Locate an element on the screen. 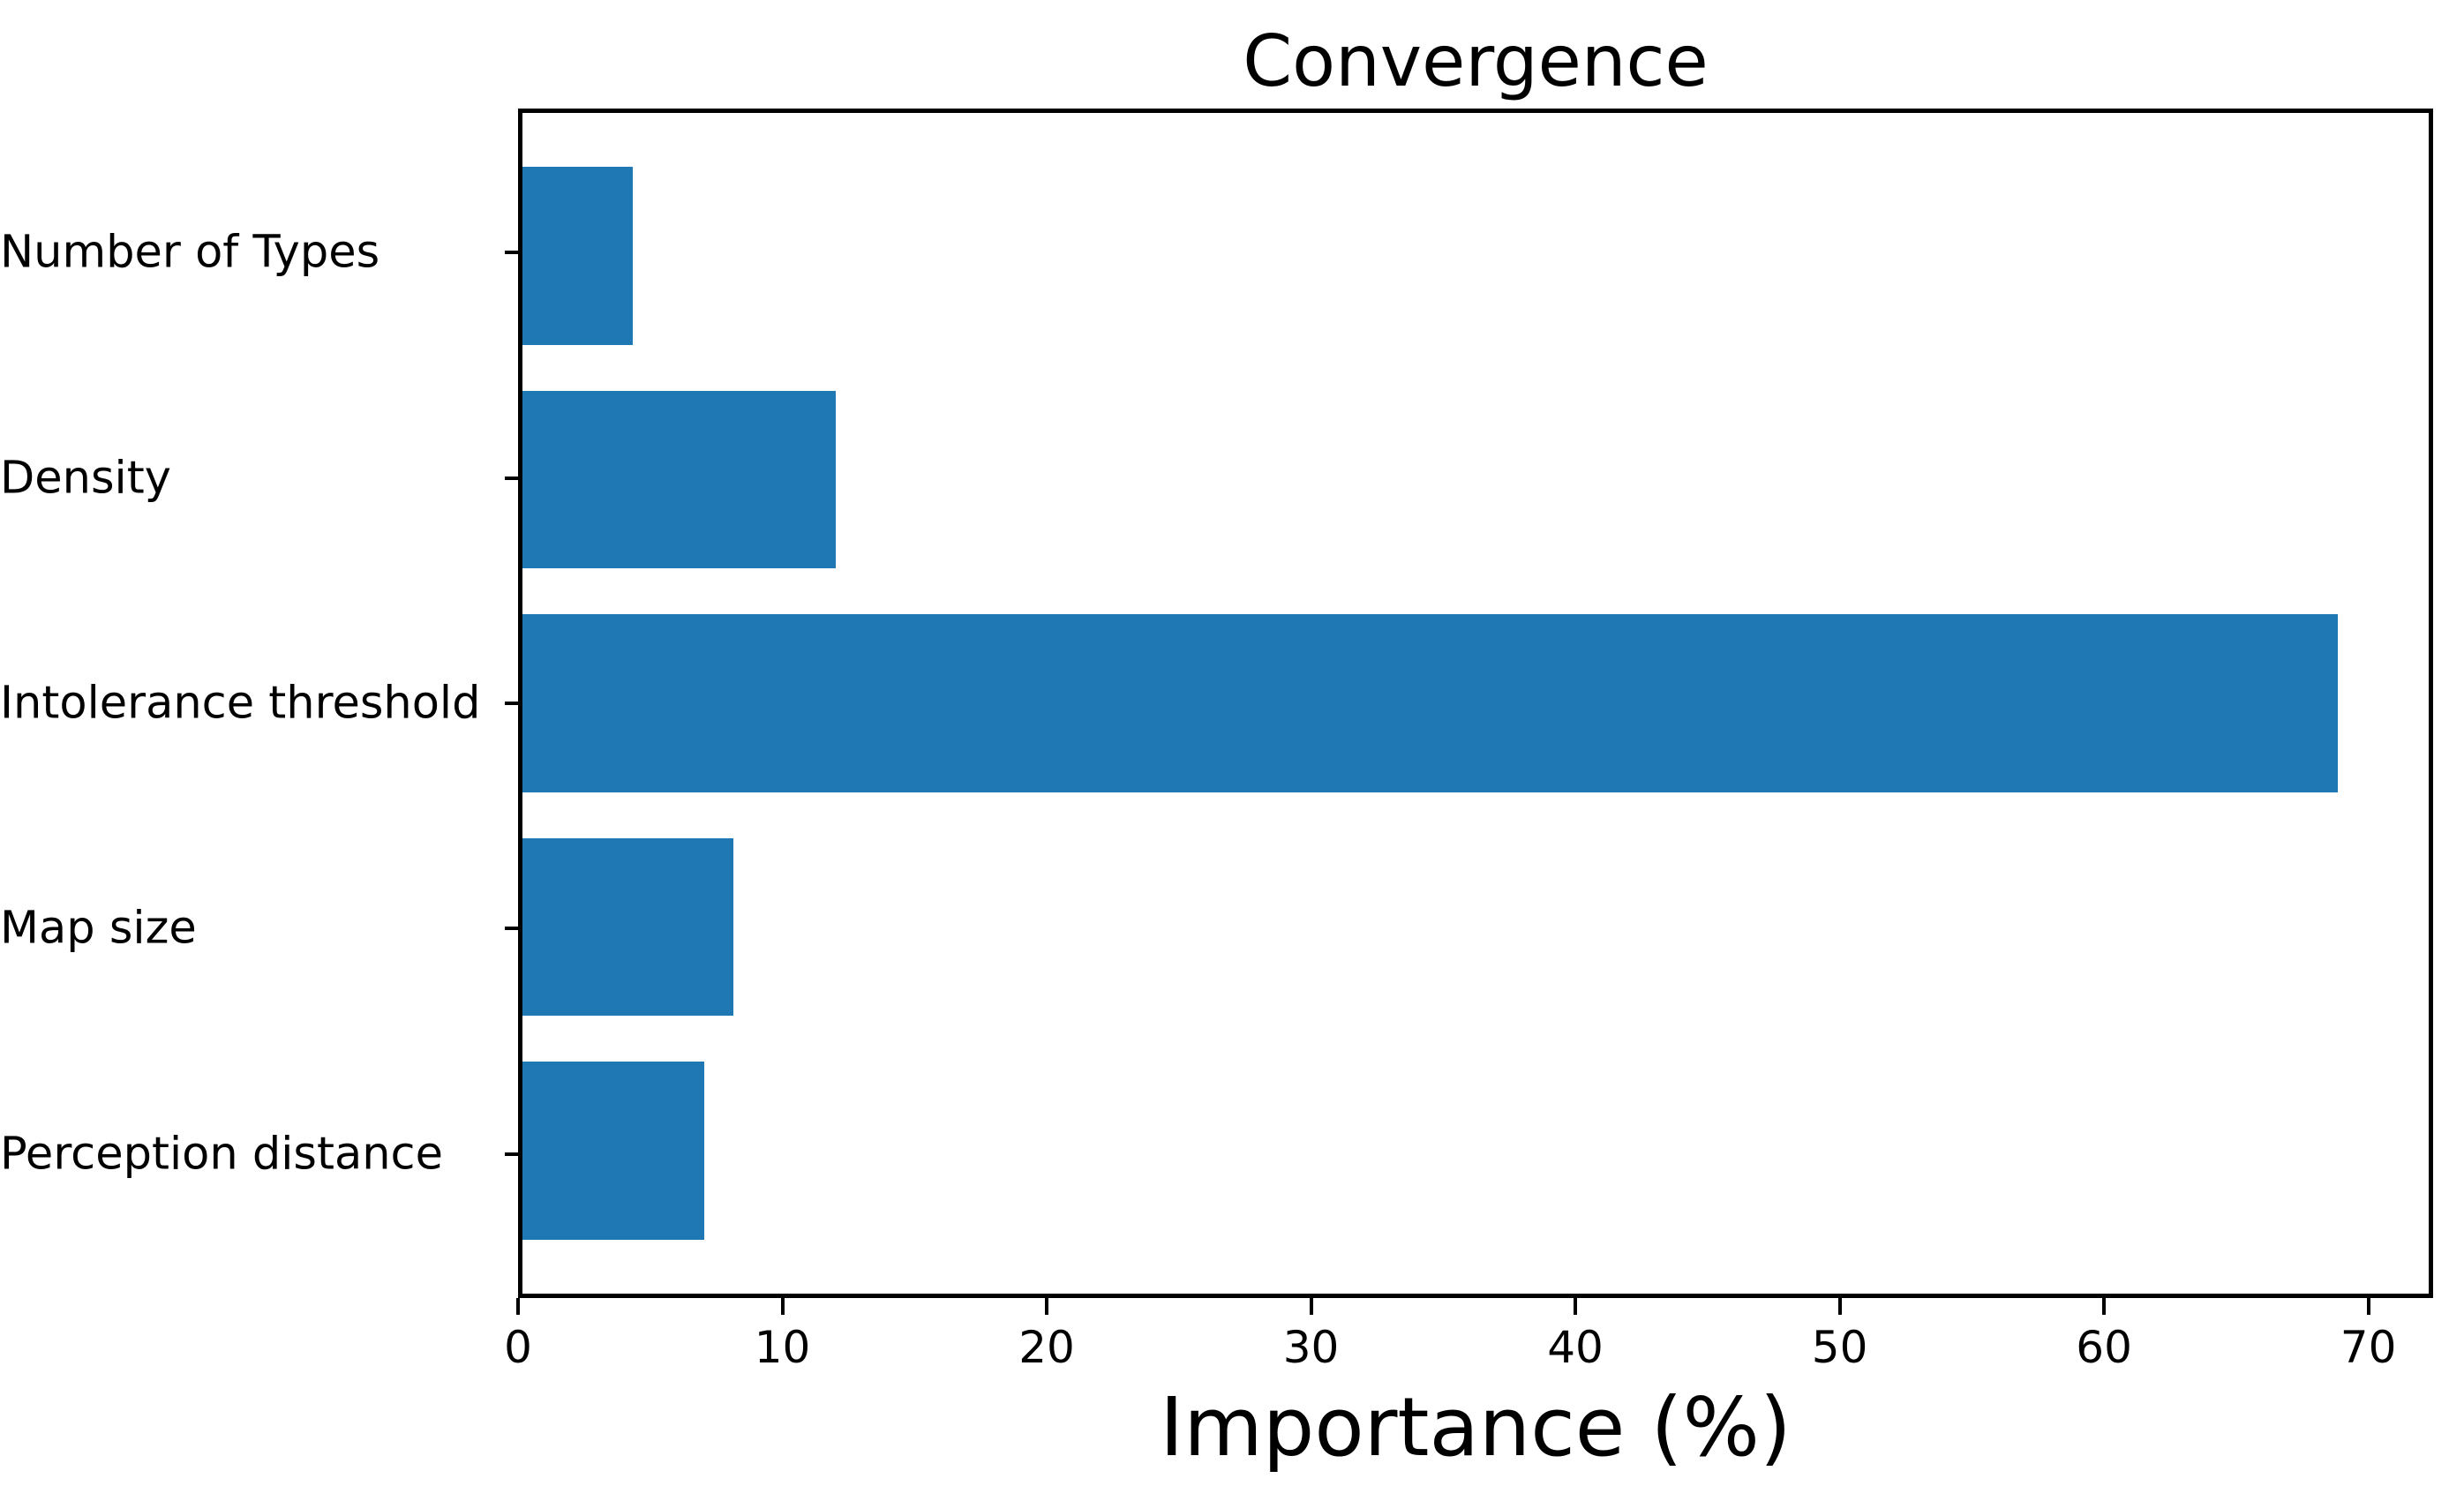 This screenshot has width=2464, height=1486. x-tick-label: 40 is located at coordinates (1576, 1347).